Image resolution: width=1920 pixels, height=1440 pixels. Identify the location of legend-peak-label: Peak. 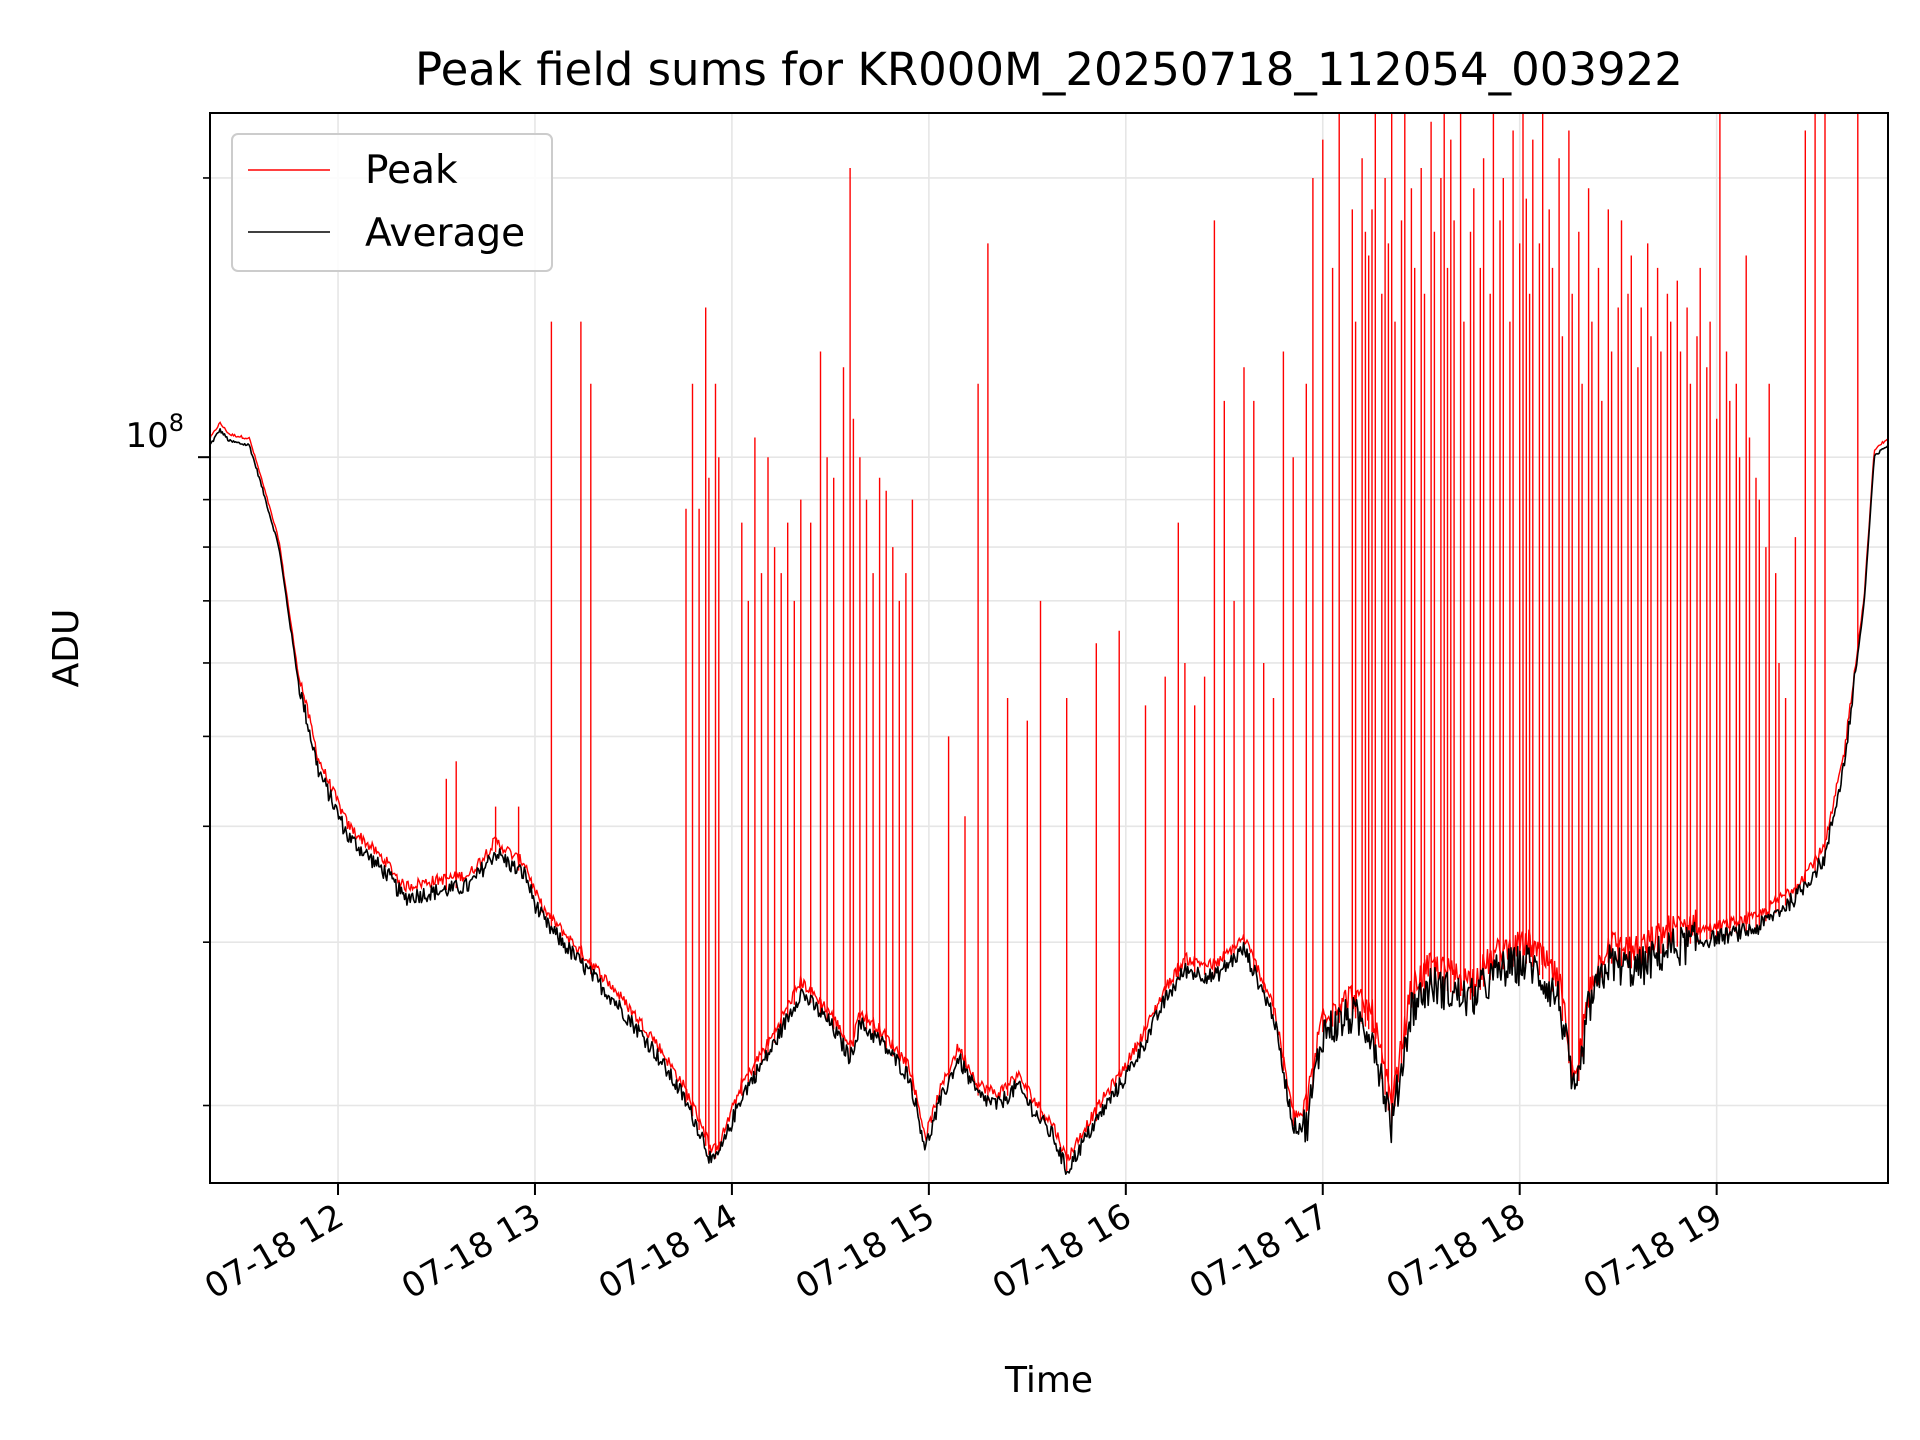
(411, 170).